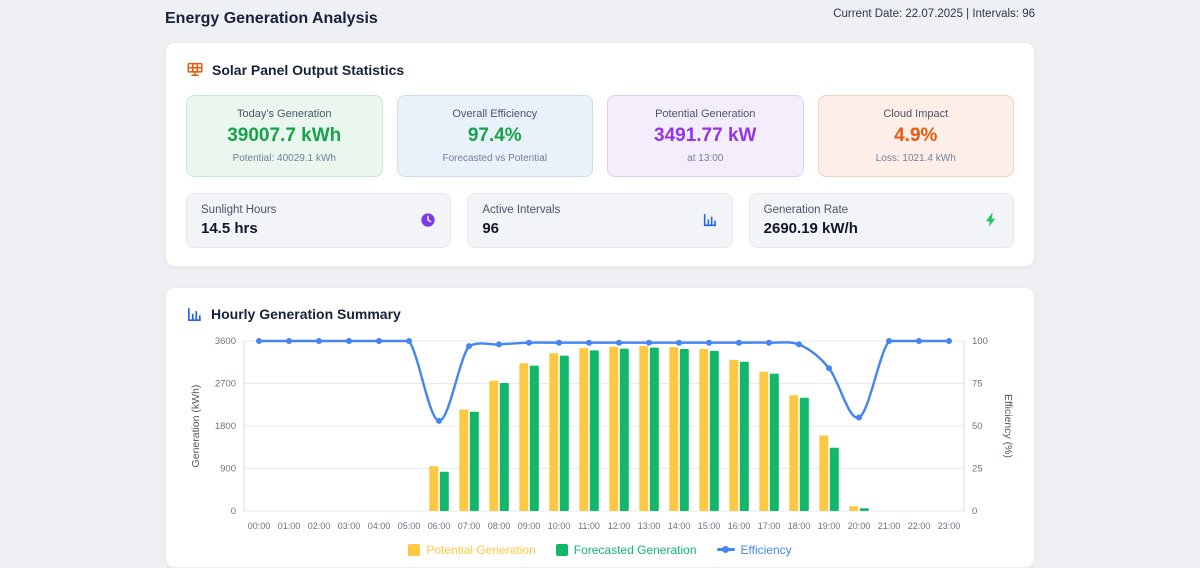 The height and width of the screenshot is (568, 1200). I want to click on svg-text: 05:00, so click(409, 526).